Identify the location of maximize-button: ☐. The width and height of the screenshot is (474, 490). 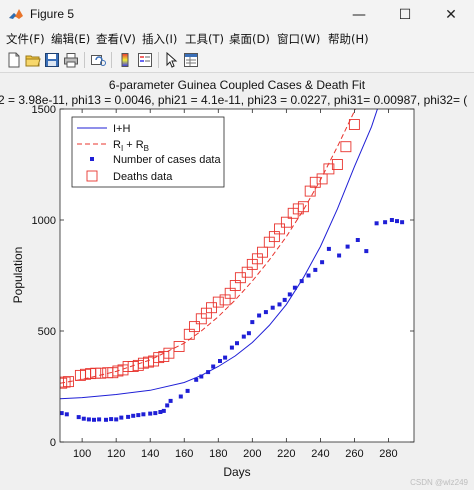
(405, 15).